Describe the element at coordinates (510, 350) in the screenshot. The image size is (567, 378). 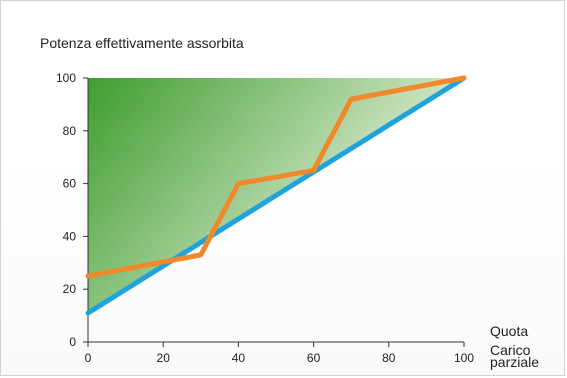
I see `x-axis-label-line-2: Carico` at that location.